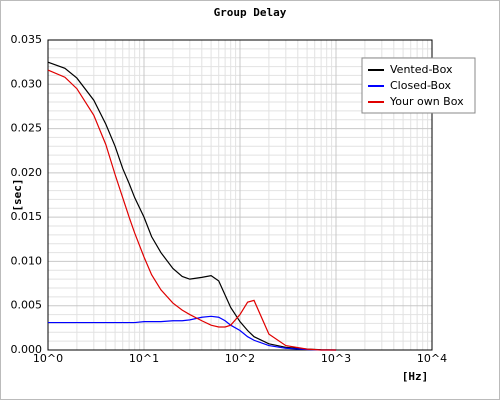 The height and width of the screenshot is (400, 500). What do you see at coordinates (415, 376) in the screenshot?
I see `x-axis-label: [Hz]` at bounding box center [415, 376].